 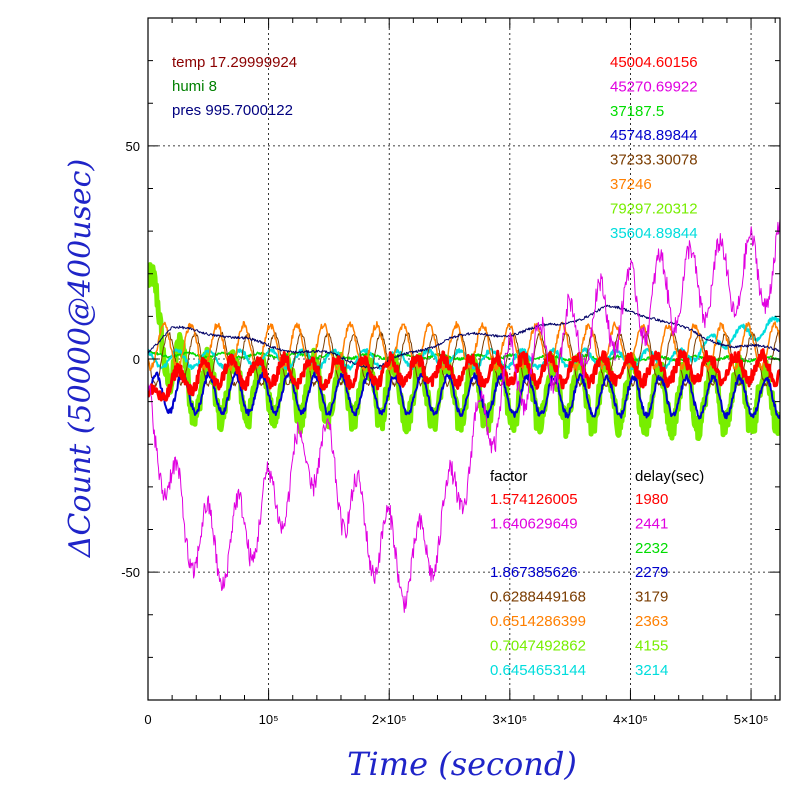 What do you see at coordinates (654, 135) in the screenshot?
I see `mean-label: 45748.89844` at bounding box center [654, 135].